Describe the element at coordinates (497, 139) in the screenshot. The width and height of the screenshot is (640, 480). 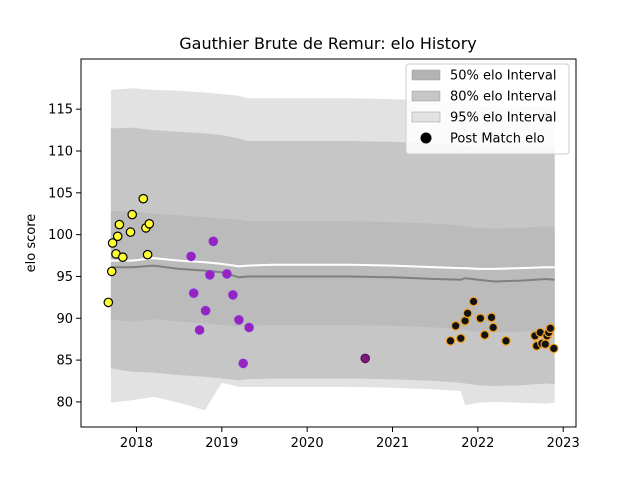
I see `legend-label: Post Match elo` at that location.